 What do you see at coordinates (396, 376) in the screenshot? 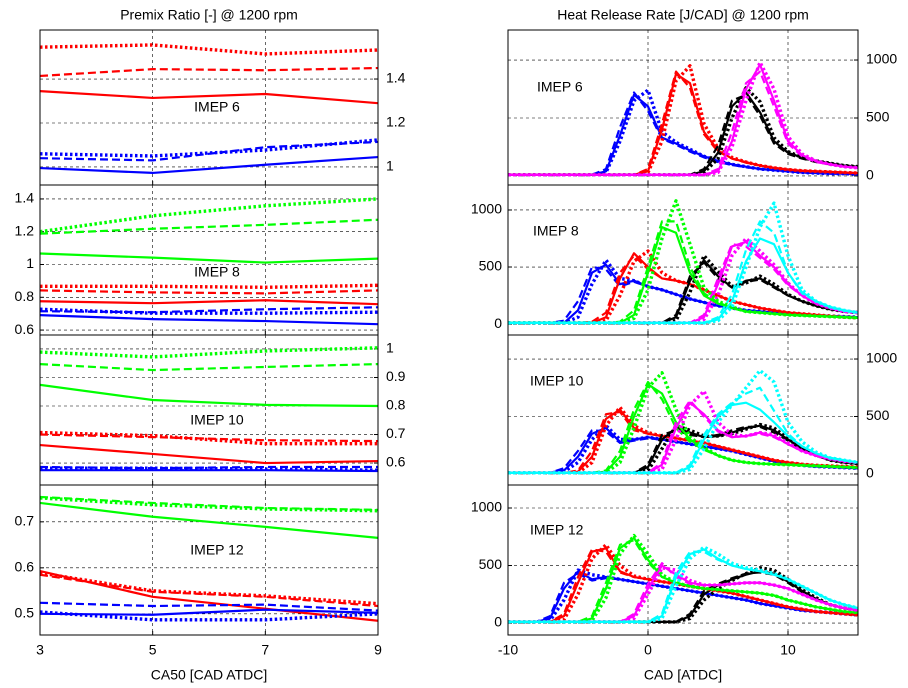
I see `y-tick-label: 0.9` at bounding box center [396, 376].